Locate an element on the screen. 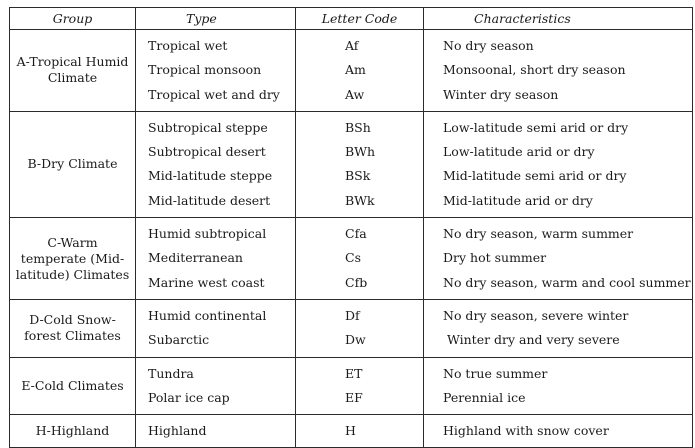  code-list: Cfa Cs Cfb is located at coordinates (359, 258).